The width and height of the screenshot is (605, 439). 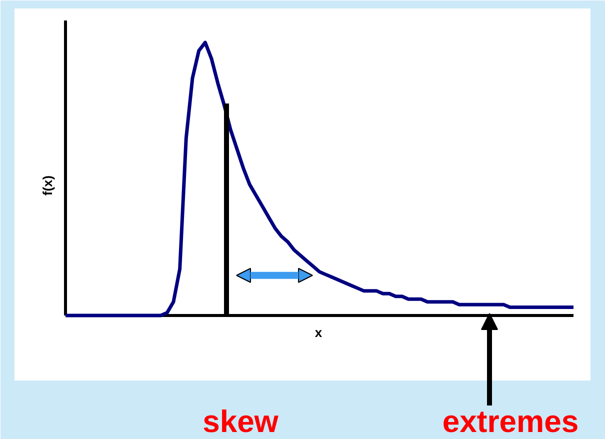 What do you see at coordinates (241, 421) in the screenshot?
I see `text: skew` at bounding box center [241, 421].